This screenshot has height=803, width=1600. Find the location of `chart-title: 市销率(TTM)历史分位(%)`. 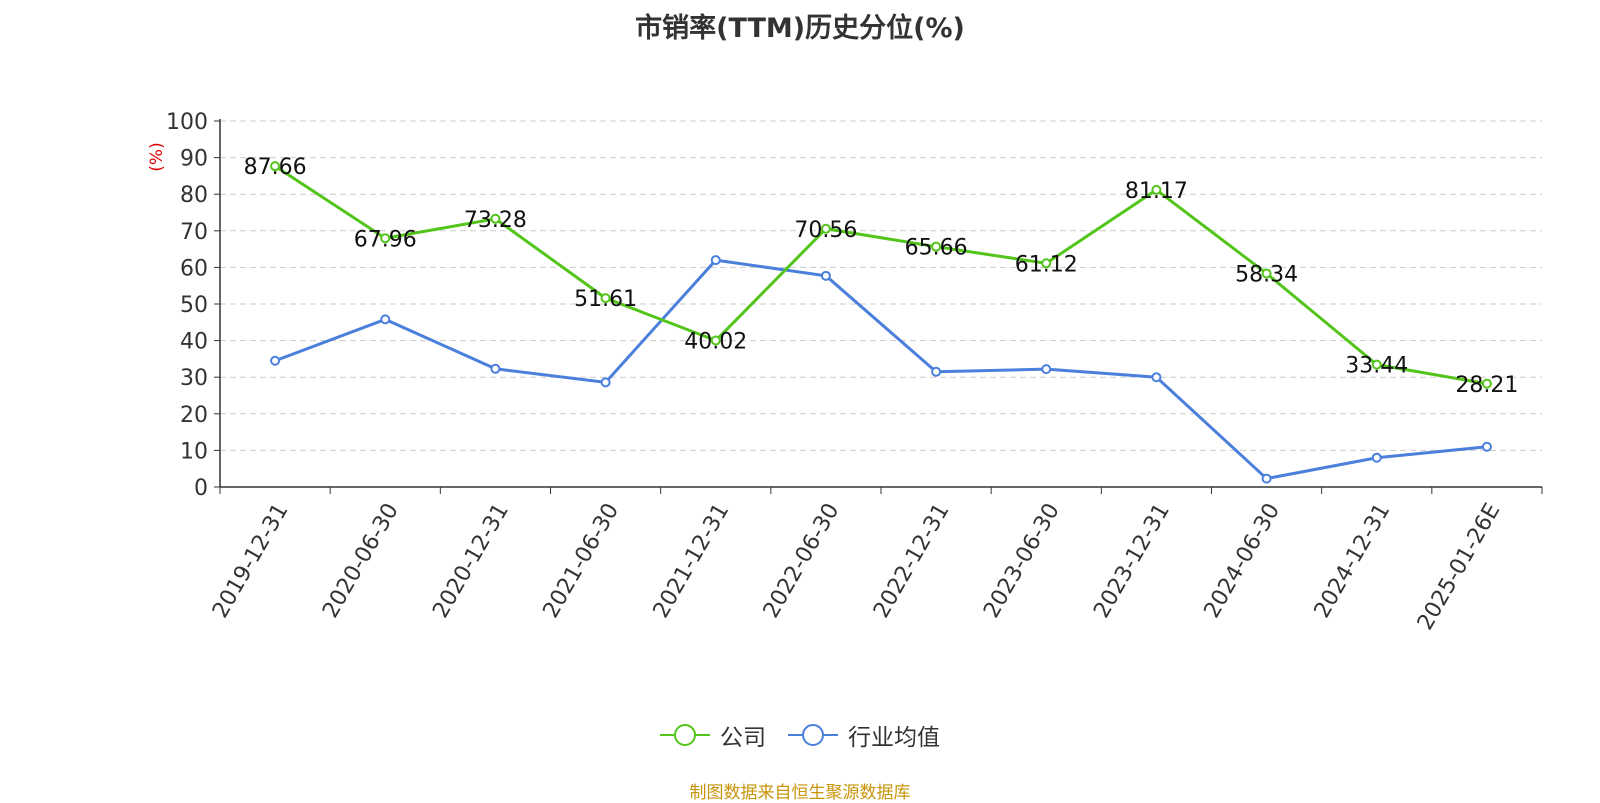

chart-title: 市销率(TTM)历史分位(%) is located at coordinates (800, 28).